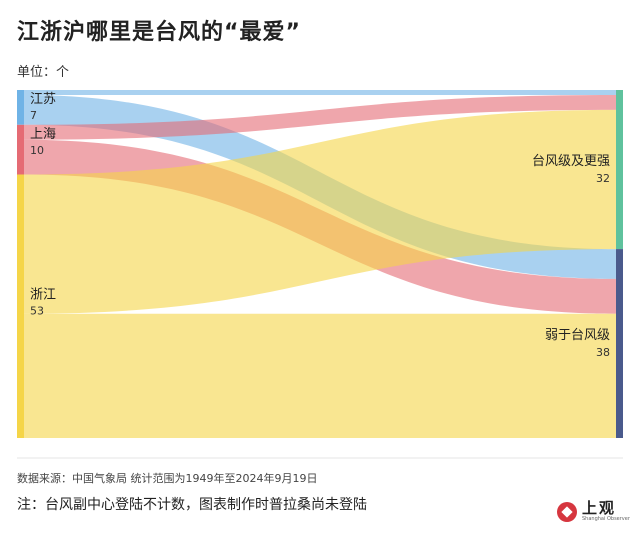  What do you see at coordinates (43, 134) in the screenshot?
I see `node-label-shanghai: 上海` at bounding box center [43, 134].